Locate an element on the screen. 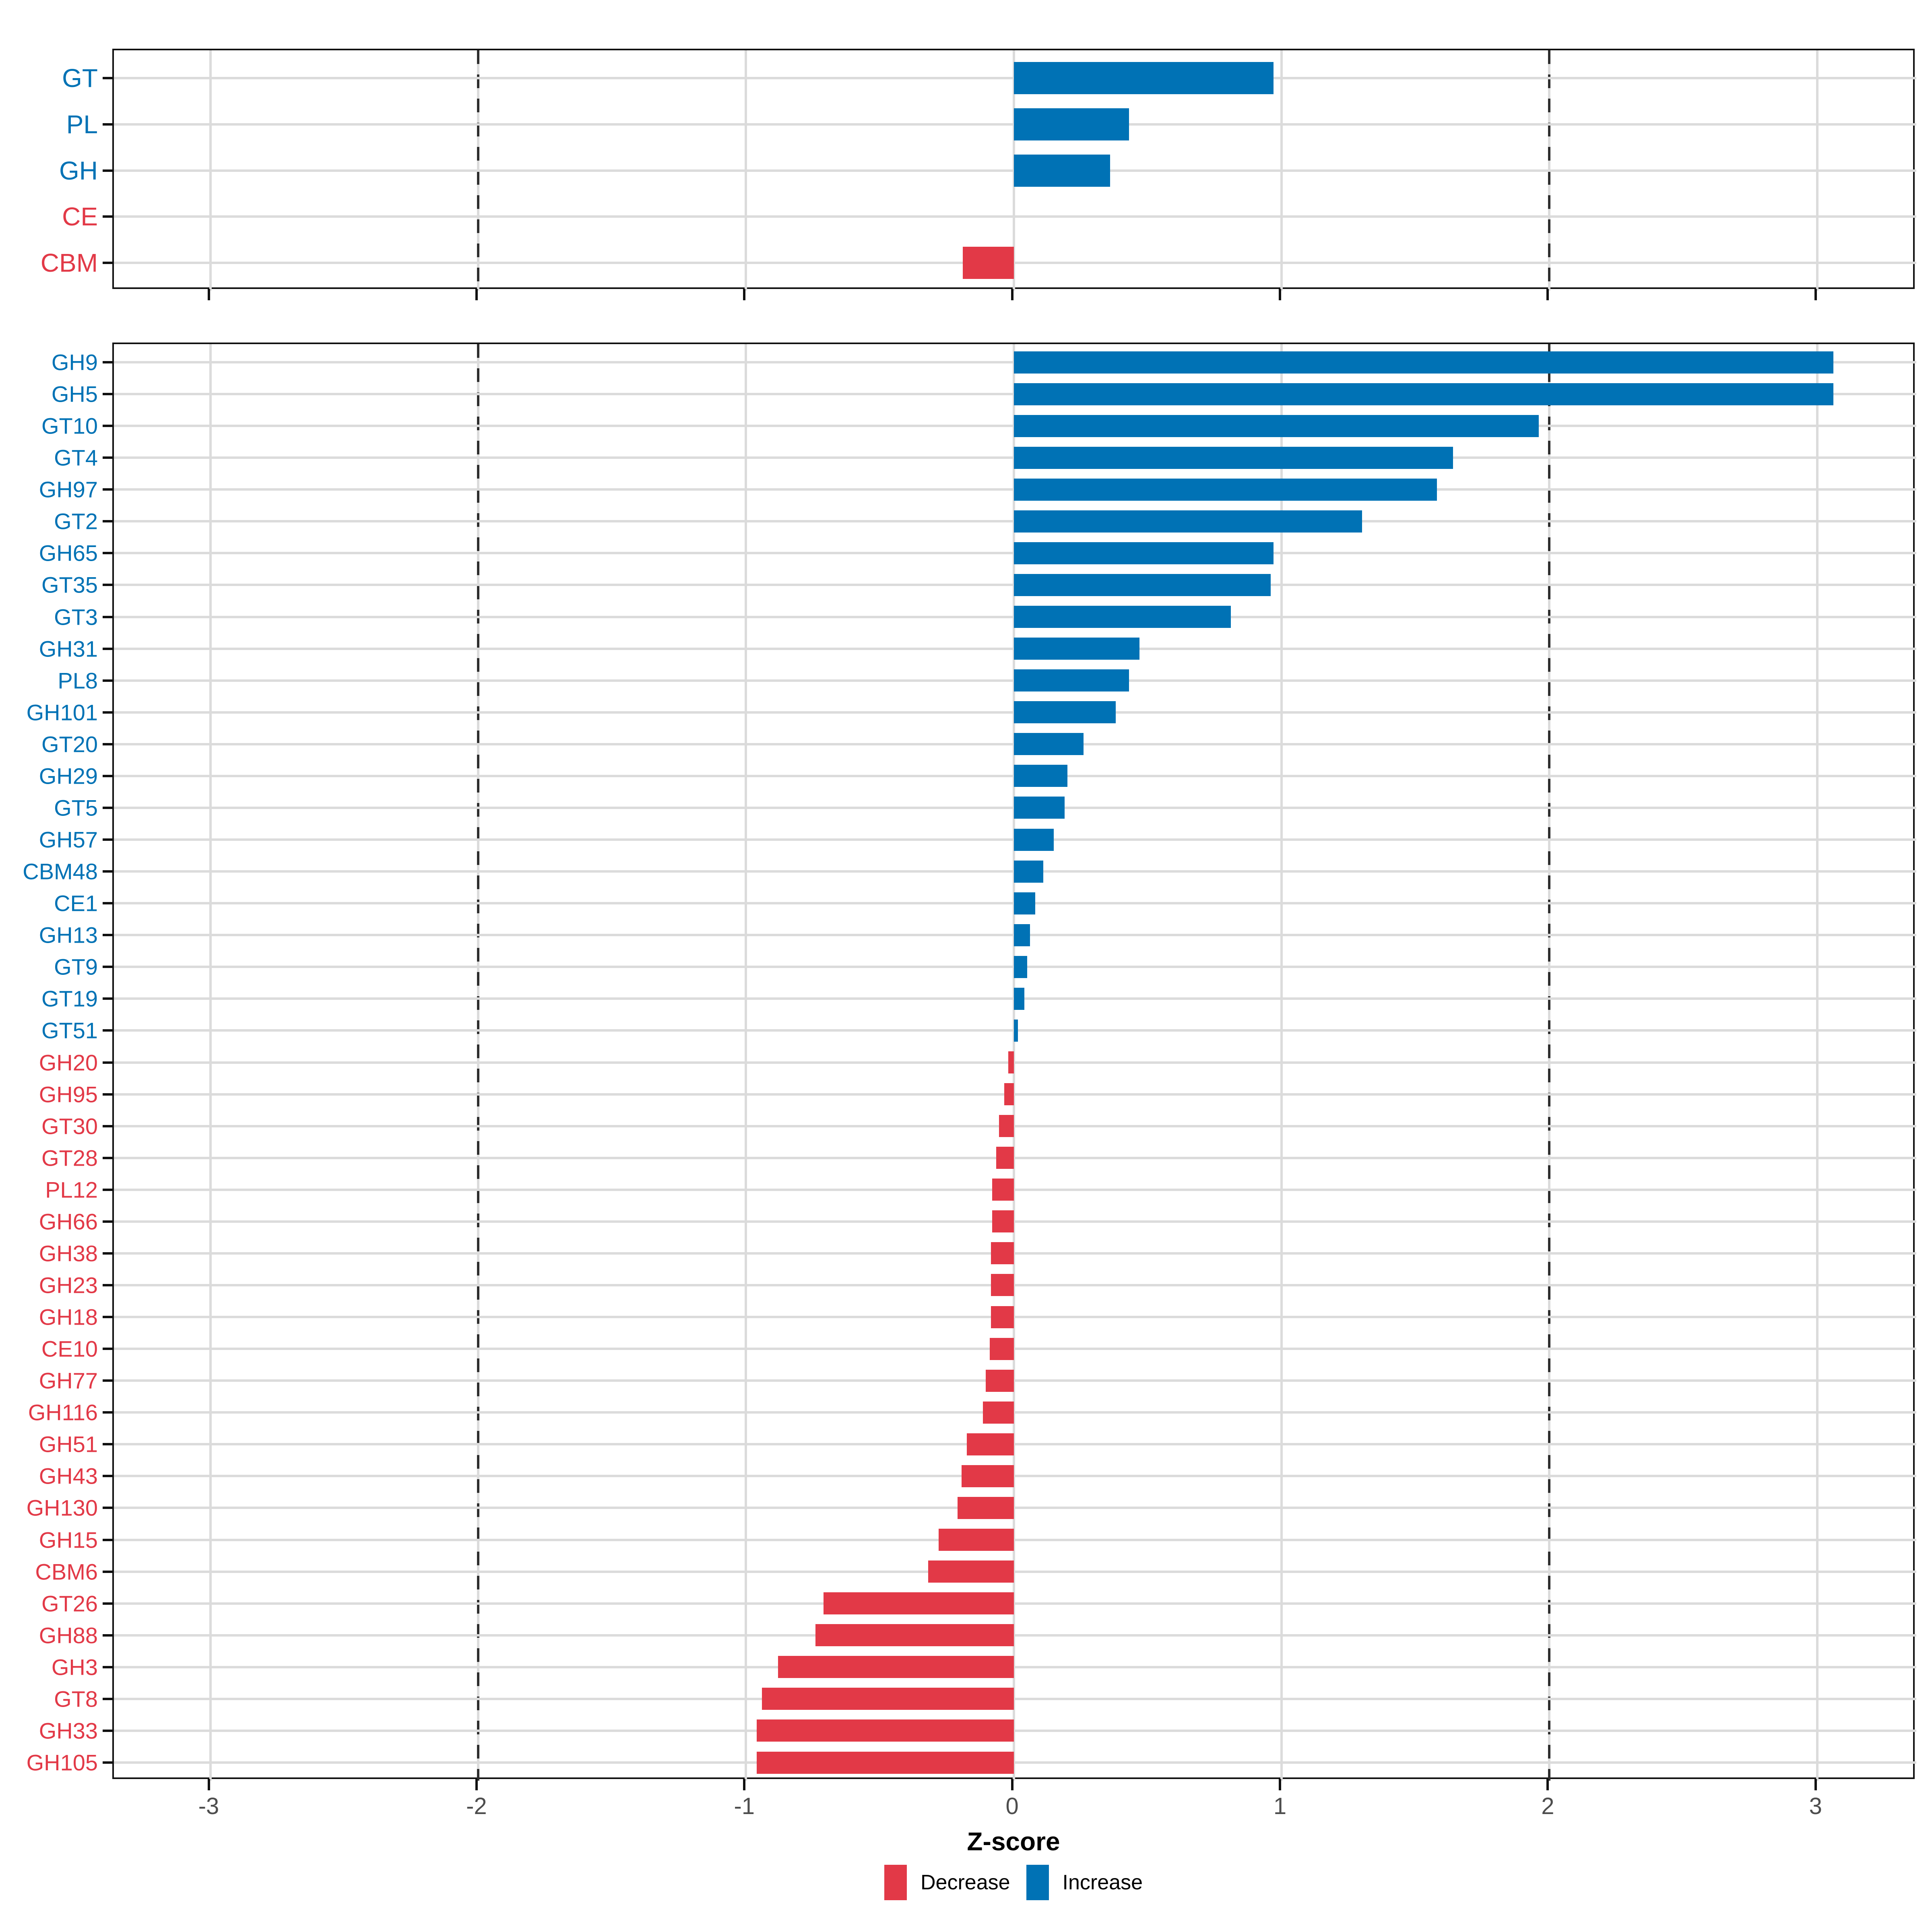  x-tick-label: -2 is located at coordinates (476, 1806).